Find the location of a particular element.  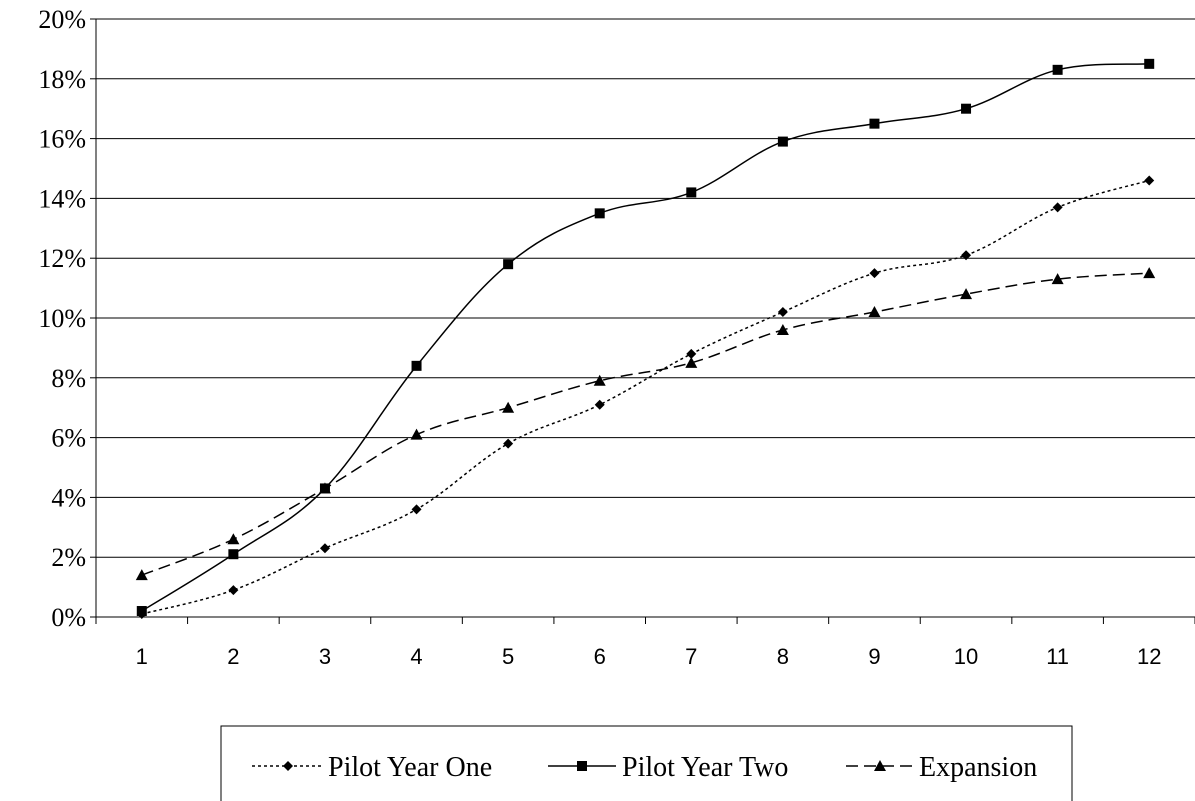

y-tick-label: 12% is located at coordinates (62, 258).